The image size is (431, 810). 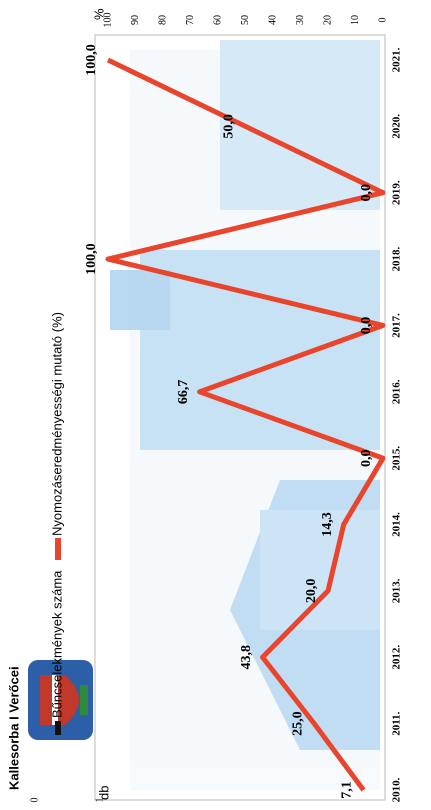 I want to click on x-tick-label: 2011., so click(x=397, y=723).